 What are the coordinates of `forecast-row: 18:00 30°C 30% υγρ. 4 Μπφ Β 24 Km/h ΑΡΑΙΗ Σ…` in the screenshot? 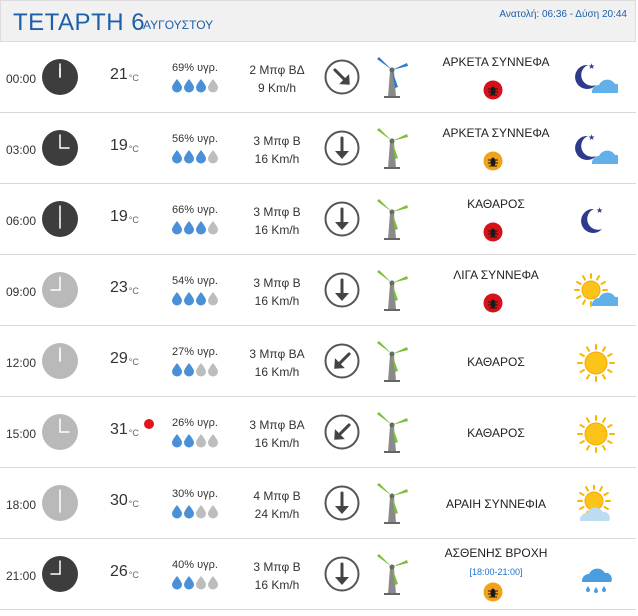 It's located at (318, 503).